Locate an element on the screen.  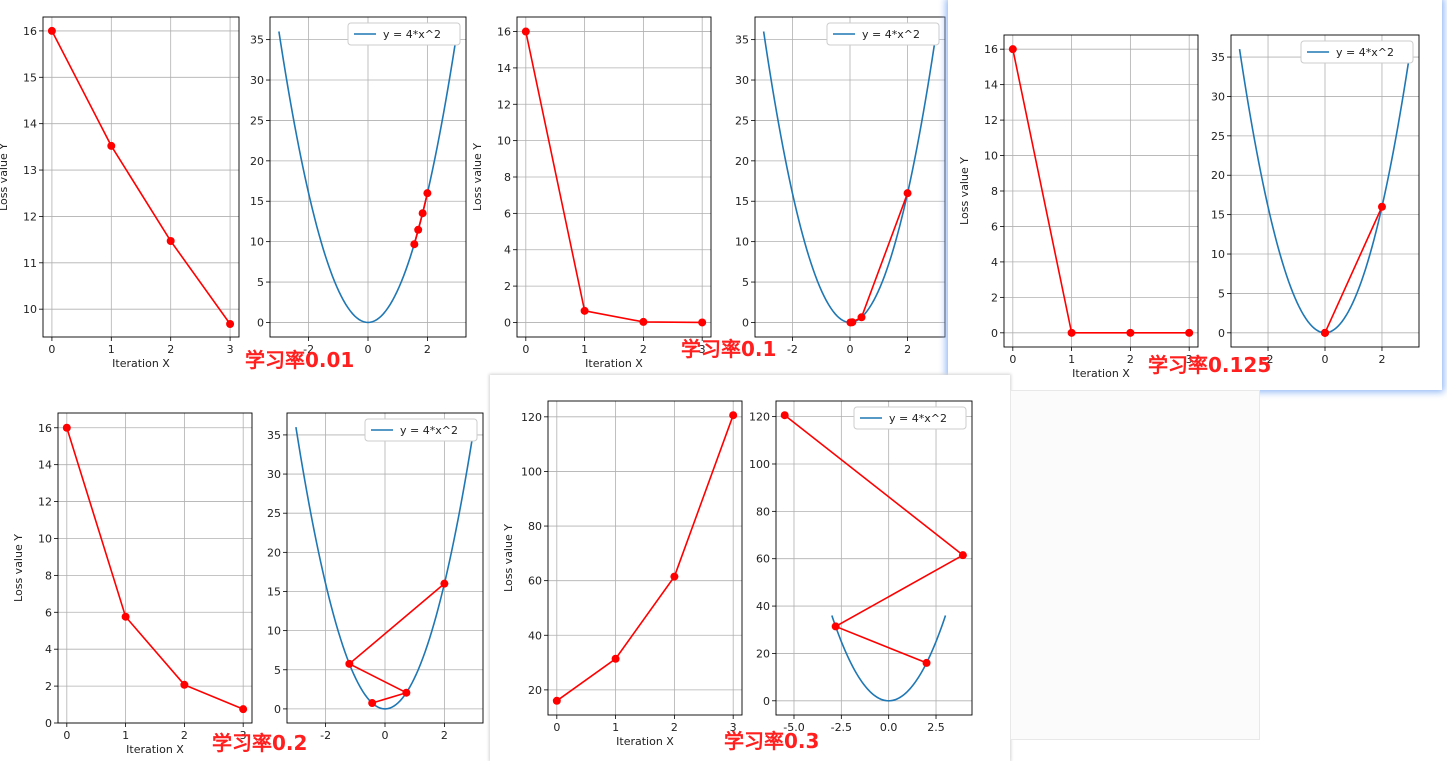
y-tick-label: 80 is located at coordinates (535, 526).